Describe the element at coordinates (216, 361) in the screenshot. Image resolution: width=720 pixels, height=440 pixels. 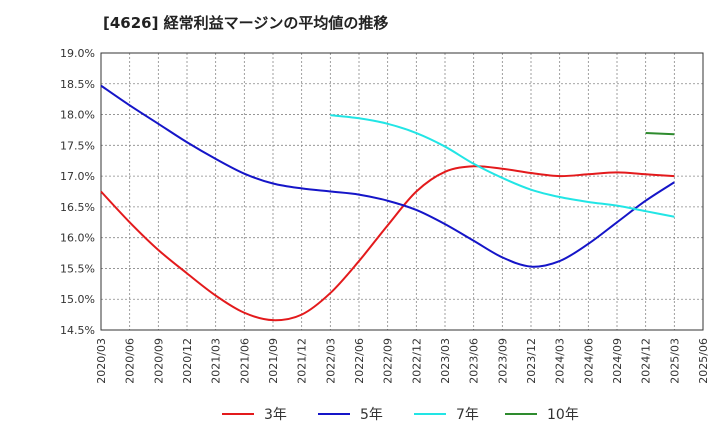
I see `x-tick-label: 2021/03` at that location.